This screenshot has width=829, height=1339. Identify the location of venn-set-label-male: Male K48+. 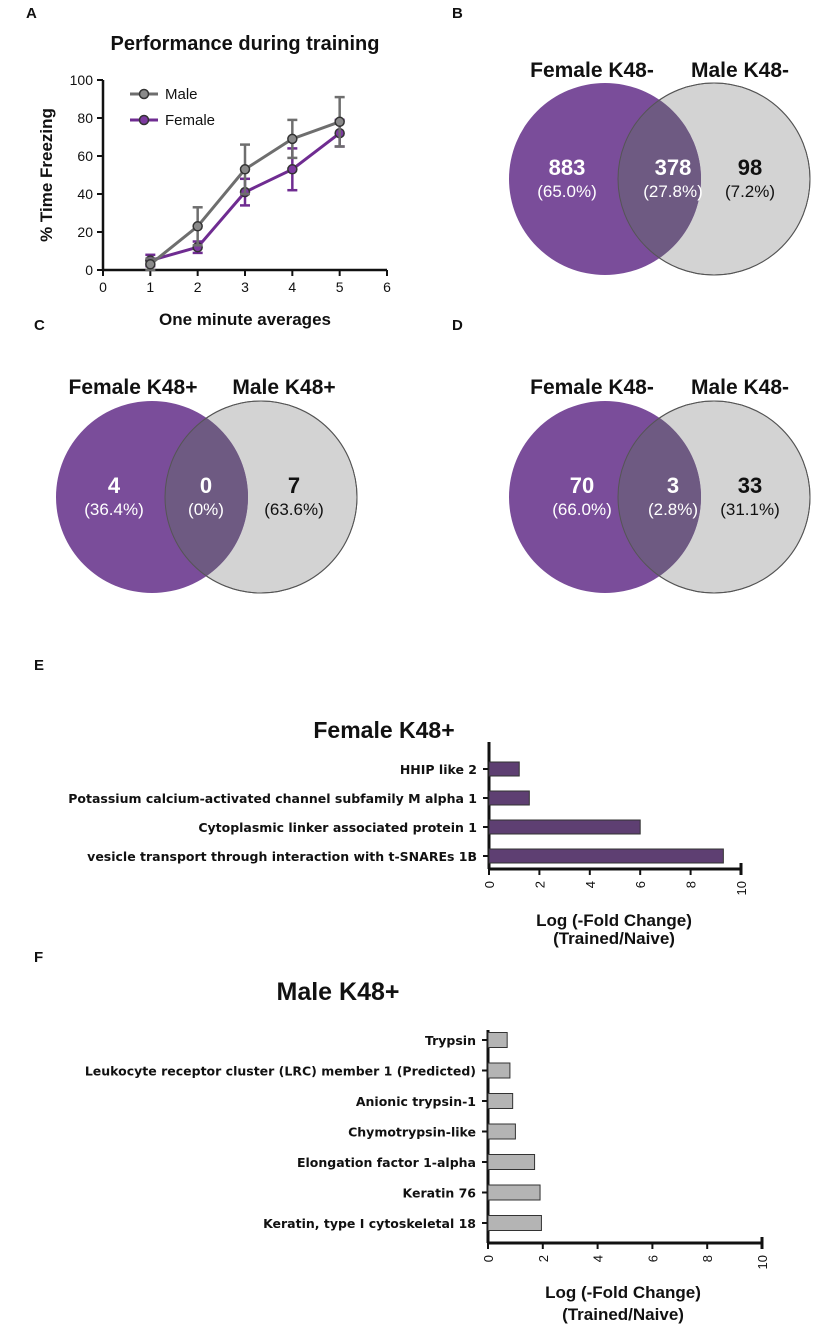
(283, 387).